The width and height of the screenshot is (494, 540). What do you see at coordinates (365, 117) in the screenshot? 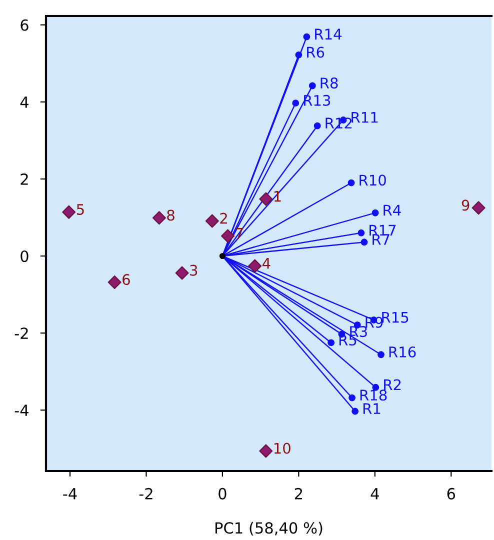
I see `annotation: R11` at bounding box center [365, 117].